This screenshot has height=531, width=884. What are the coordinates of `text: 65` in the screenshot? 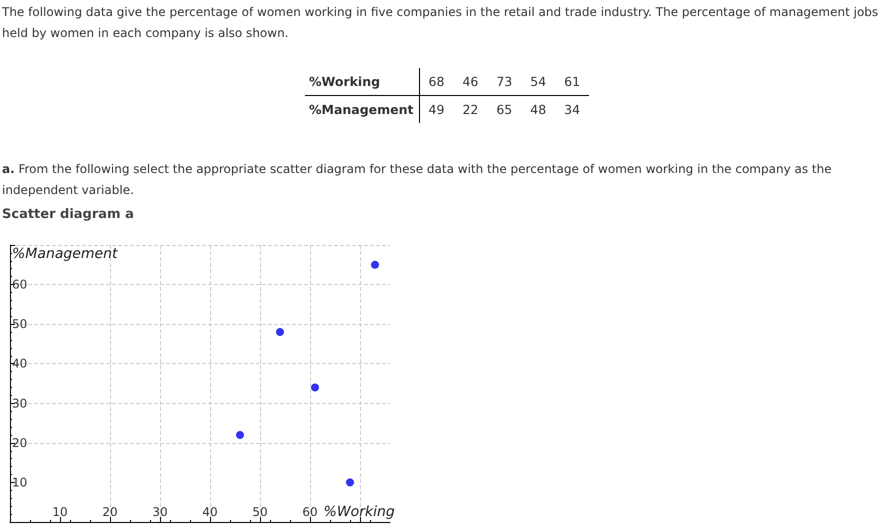 It's located at (504, 109).